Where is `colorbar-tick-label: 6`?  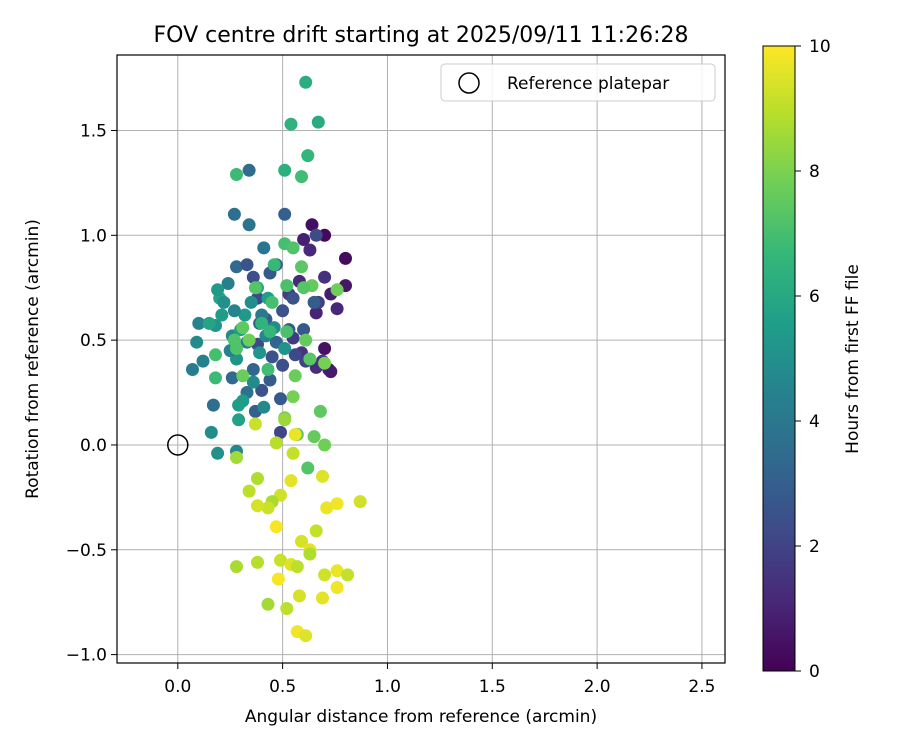 colorbar-tick-label: 6 is located at coordinates (814, 297).